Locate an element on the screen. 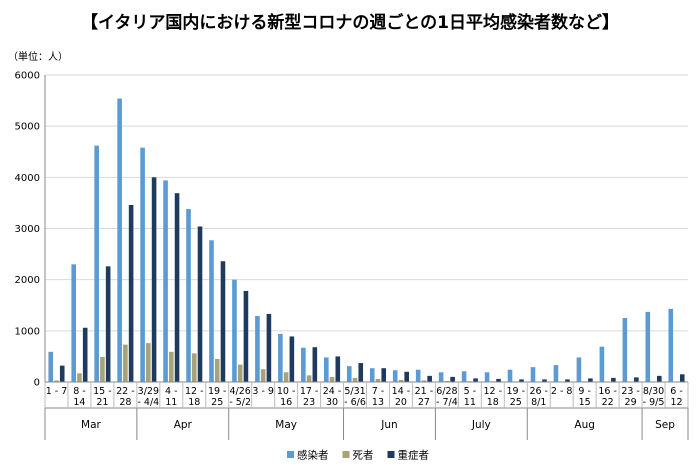 The width and height of the screenshot is (700, 470). y-tick-label-0: 0 is located at coordinates (37, 383).